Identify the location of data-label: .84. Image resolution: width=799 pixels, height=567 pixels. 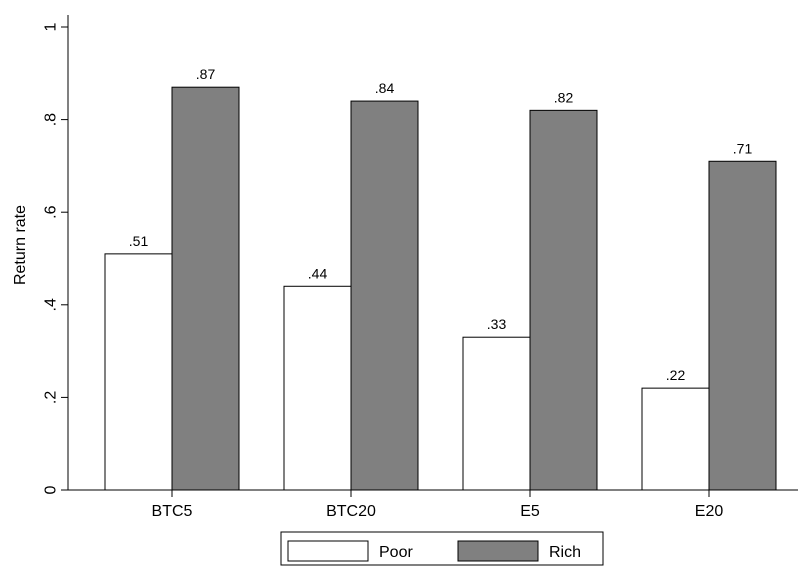
(385, 88).